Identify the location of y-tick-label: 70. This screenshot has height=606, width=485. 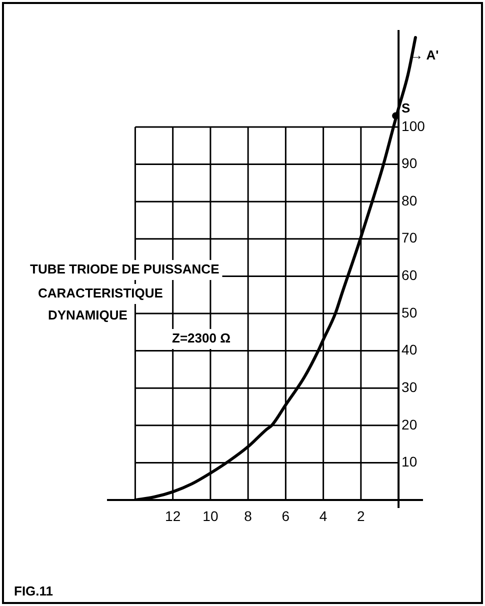
(410, 238).